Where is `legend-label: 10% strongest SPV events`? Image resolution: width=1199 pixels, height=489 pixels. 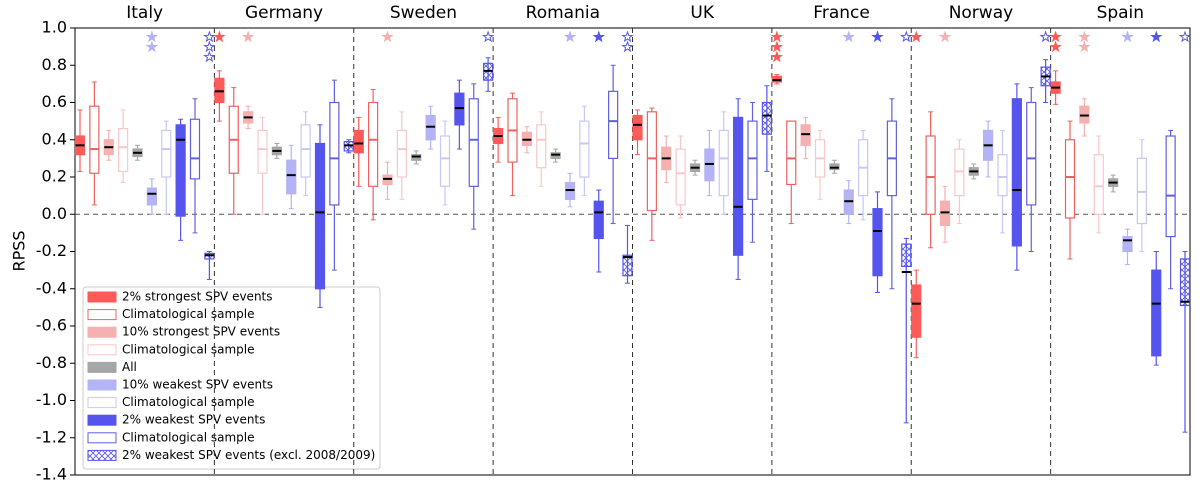 legend-label: 10% strongest SPV events is located at coordinates (201, 332).